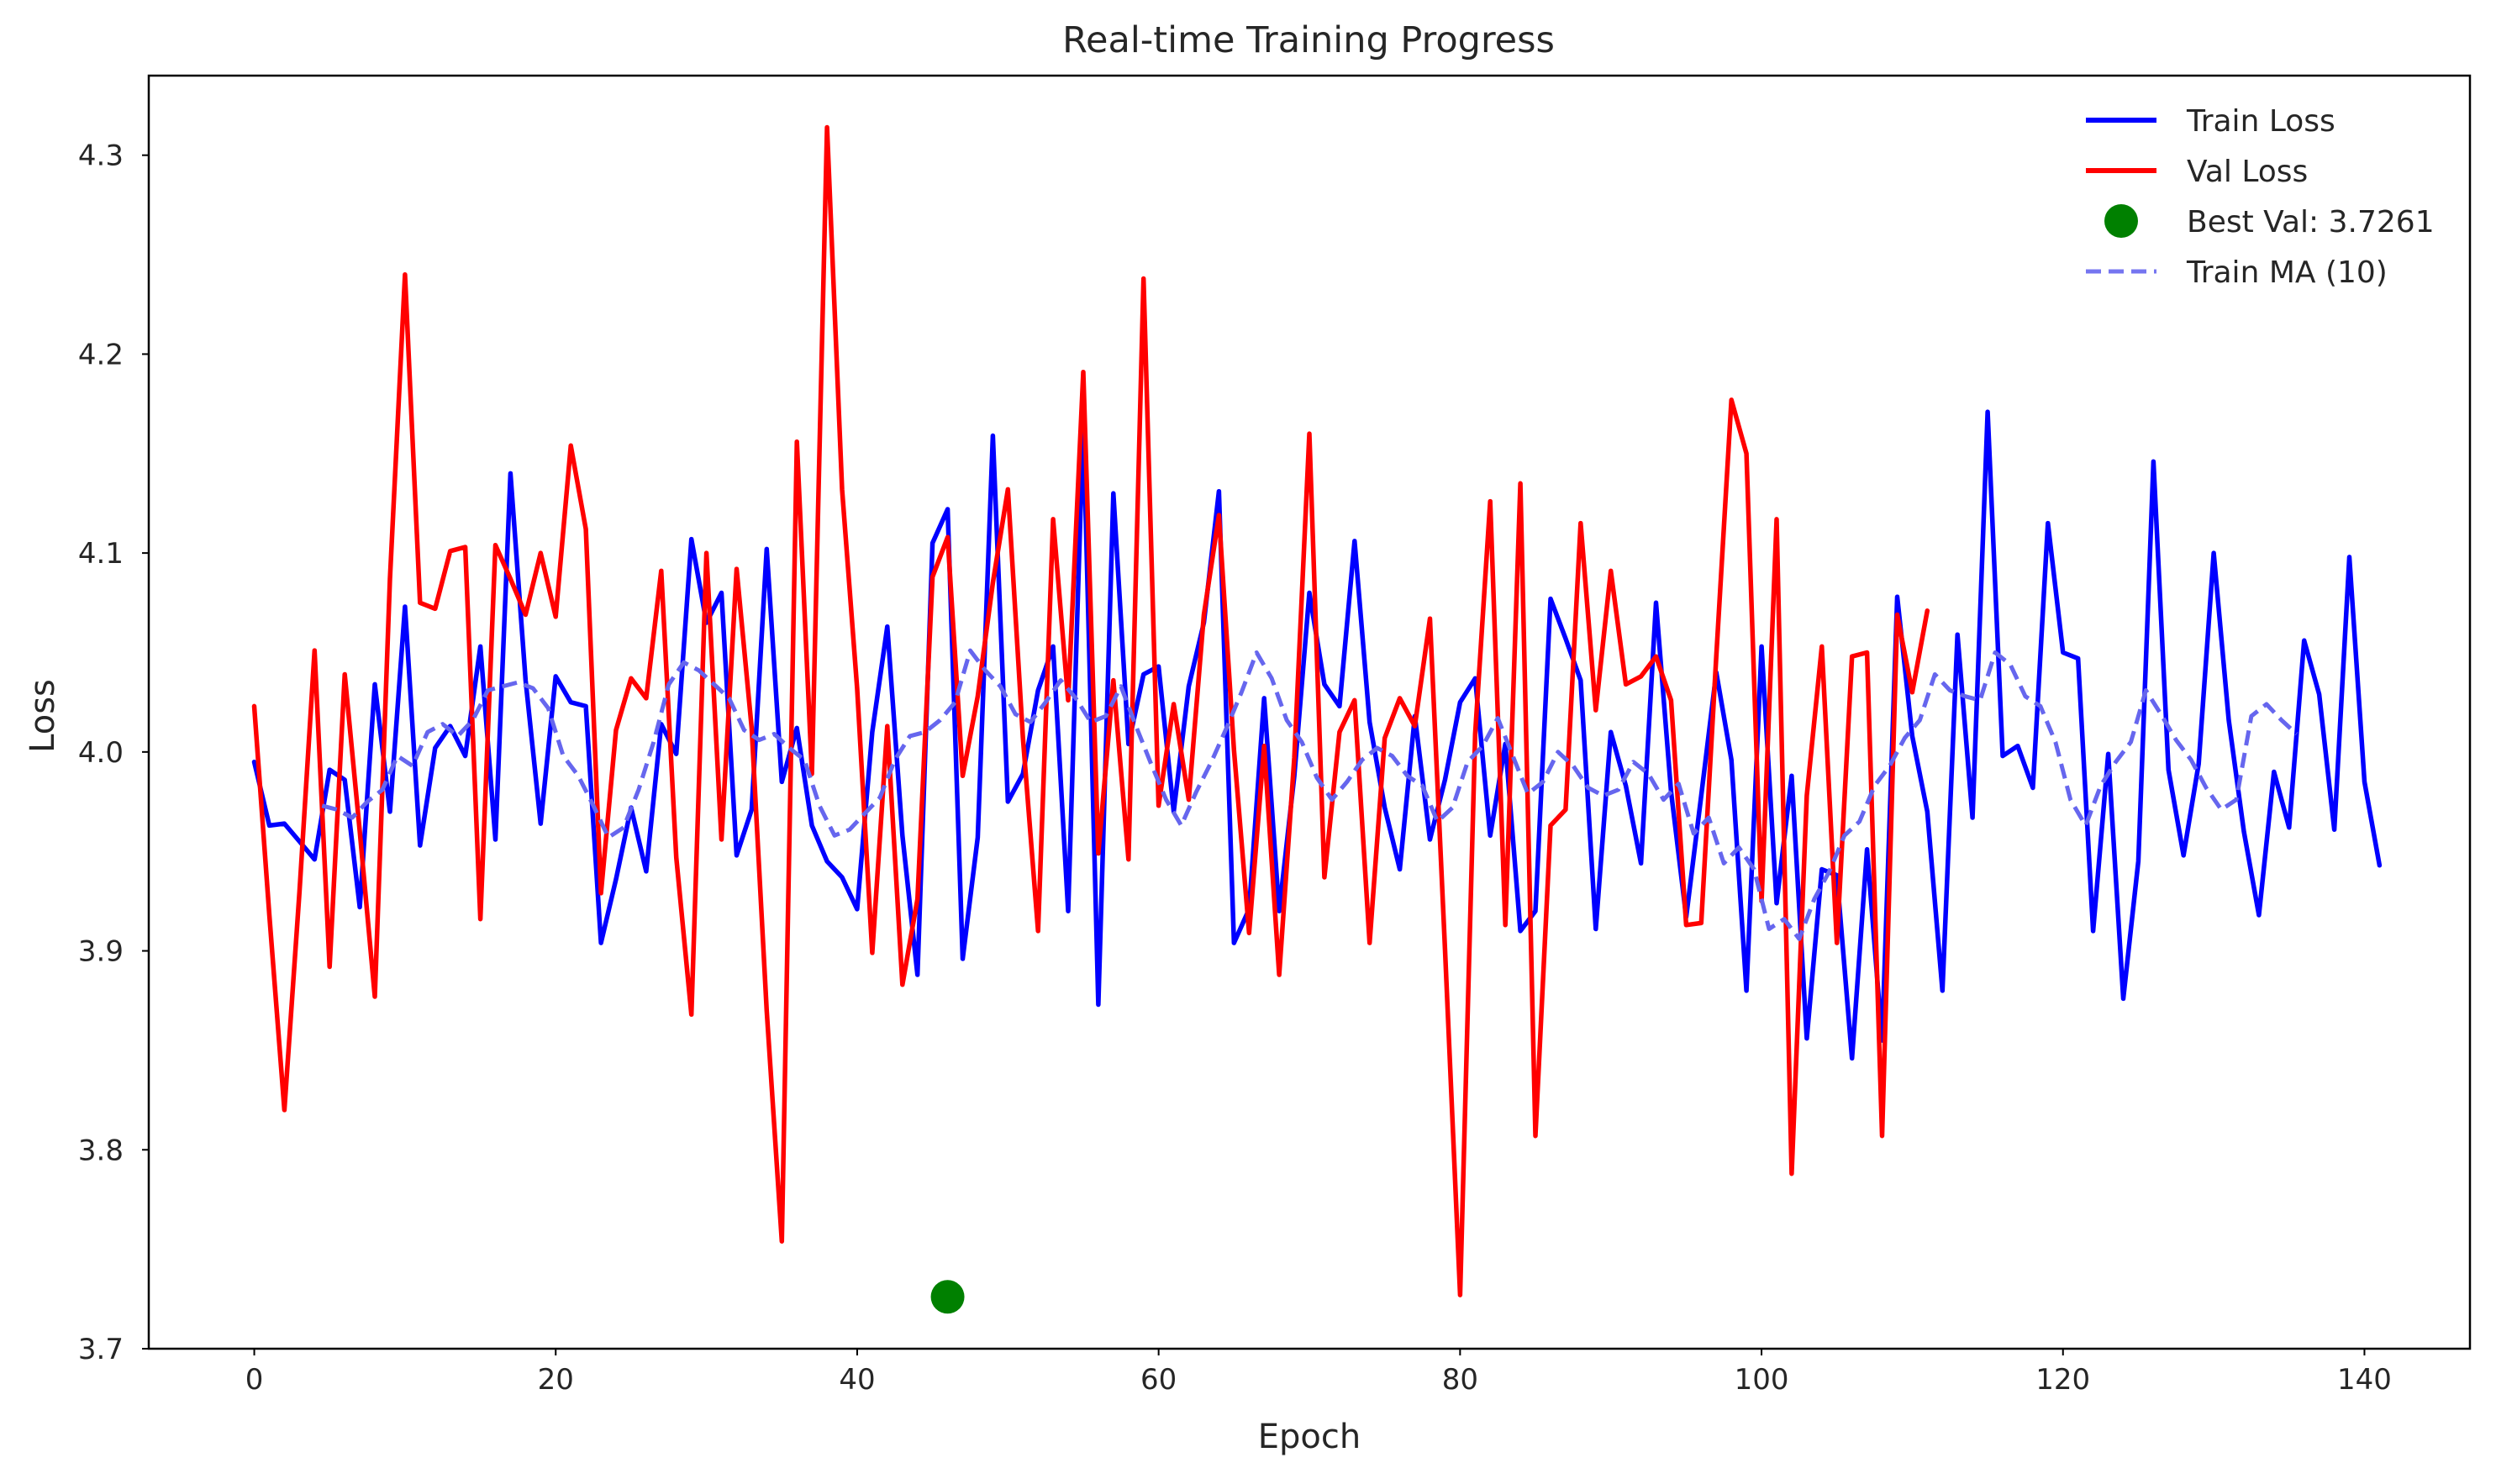 The image size is (2496, 1484). I want to click on y-tick-label: 4.3, so click(101, 156).